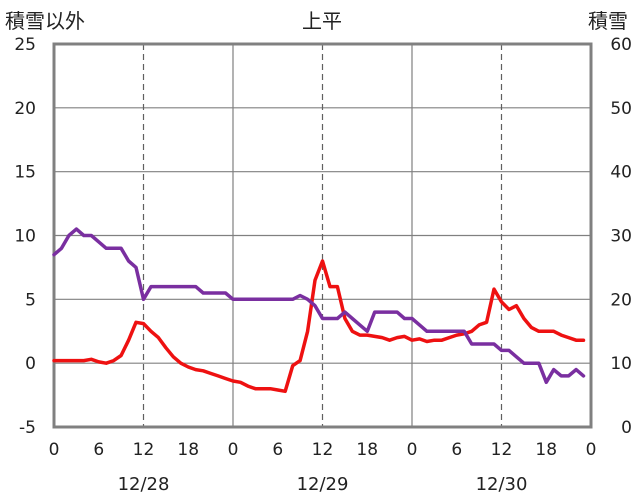  What do you see at coordinates (323, 484) in the screenshot?
I see `x-date-label: 12/29` at bounding box center [323, 484].